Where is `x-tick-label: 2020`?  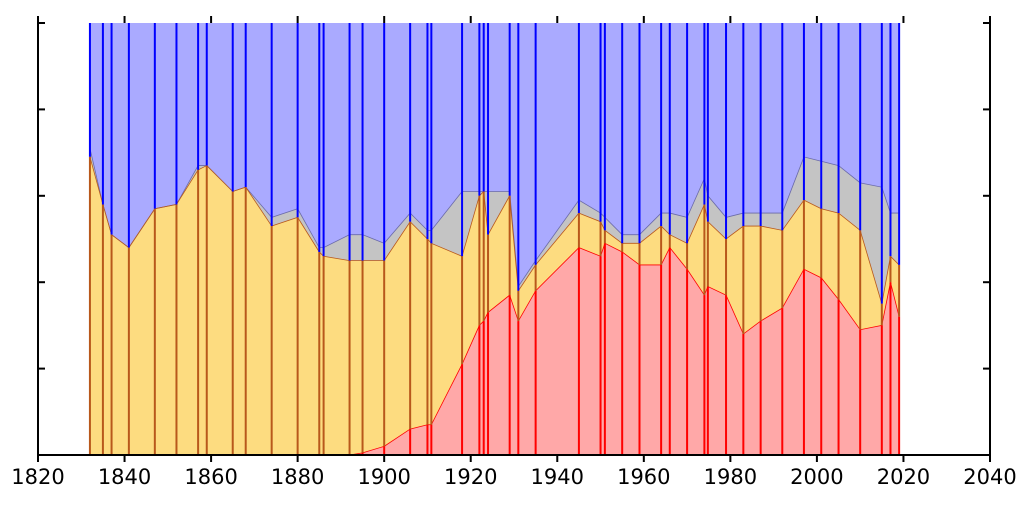
x-tick-label: 2020 is located at coordinates (903, 477).